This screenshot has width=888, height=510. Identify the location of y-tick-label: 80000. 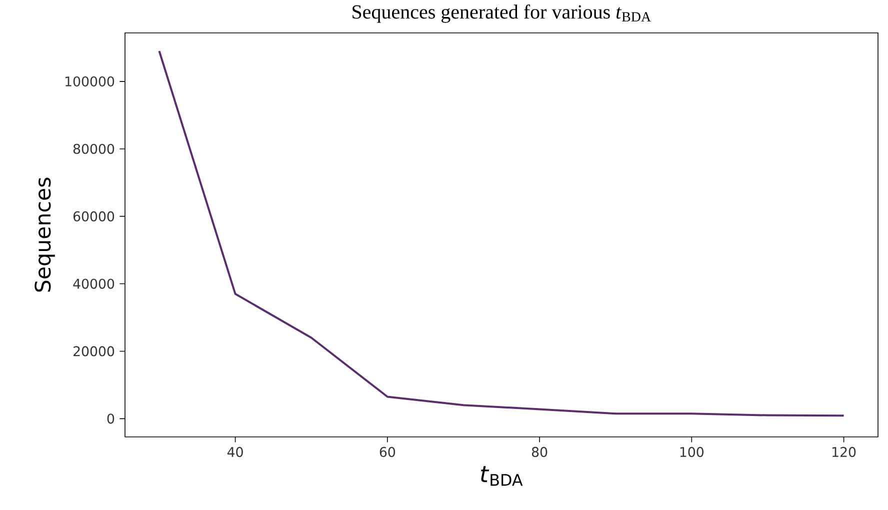
(93, 149).